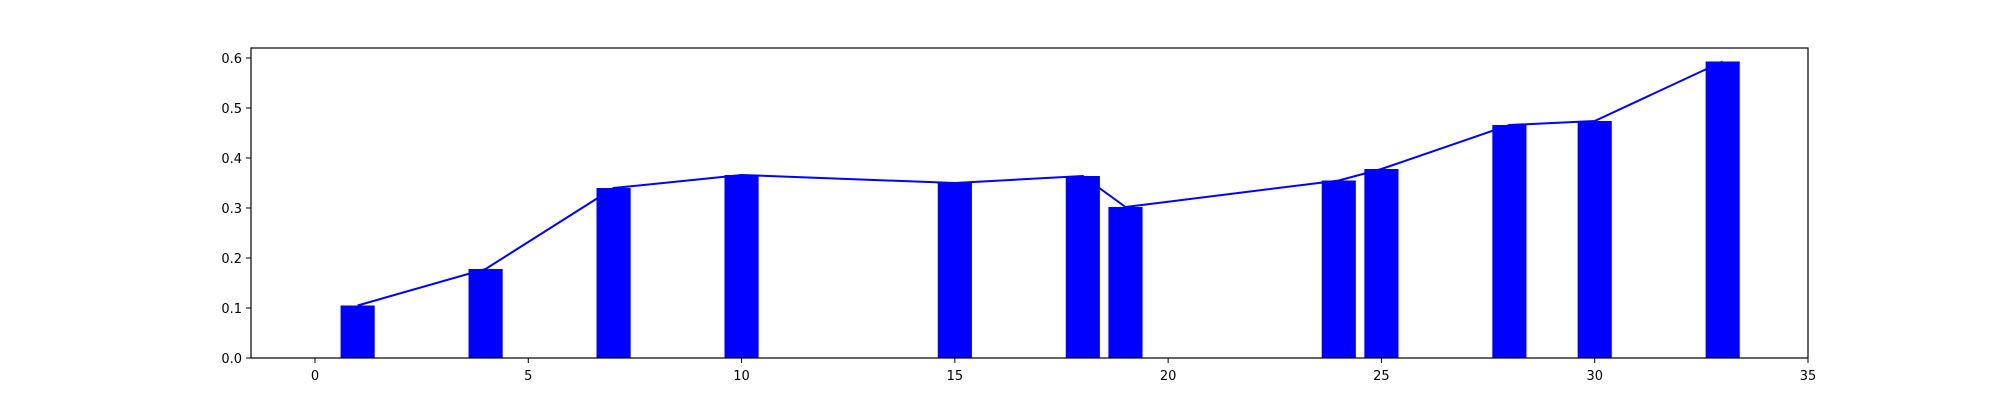 The height and width of the screenshot is (404, 2000). What do you see at coordinates (1808, 376) in the screenshot?
I see `x-tick-label-7: 35` at bounding box center [1808, 376].